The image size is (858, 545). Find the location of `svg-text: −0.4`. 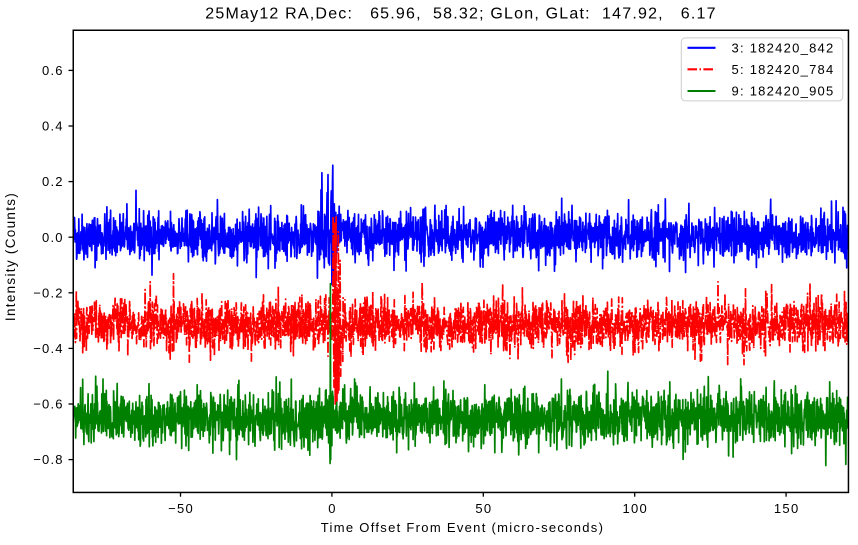

svg-text: −0.4 is located at coordinates (48, 348).